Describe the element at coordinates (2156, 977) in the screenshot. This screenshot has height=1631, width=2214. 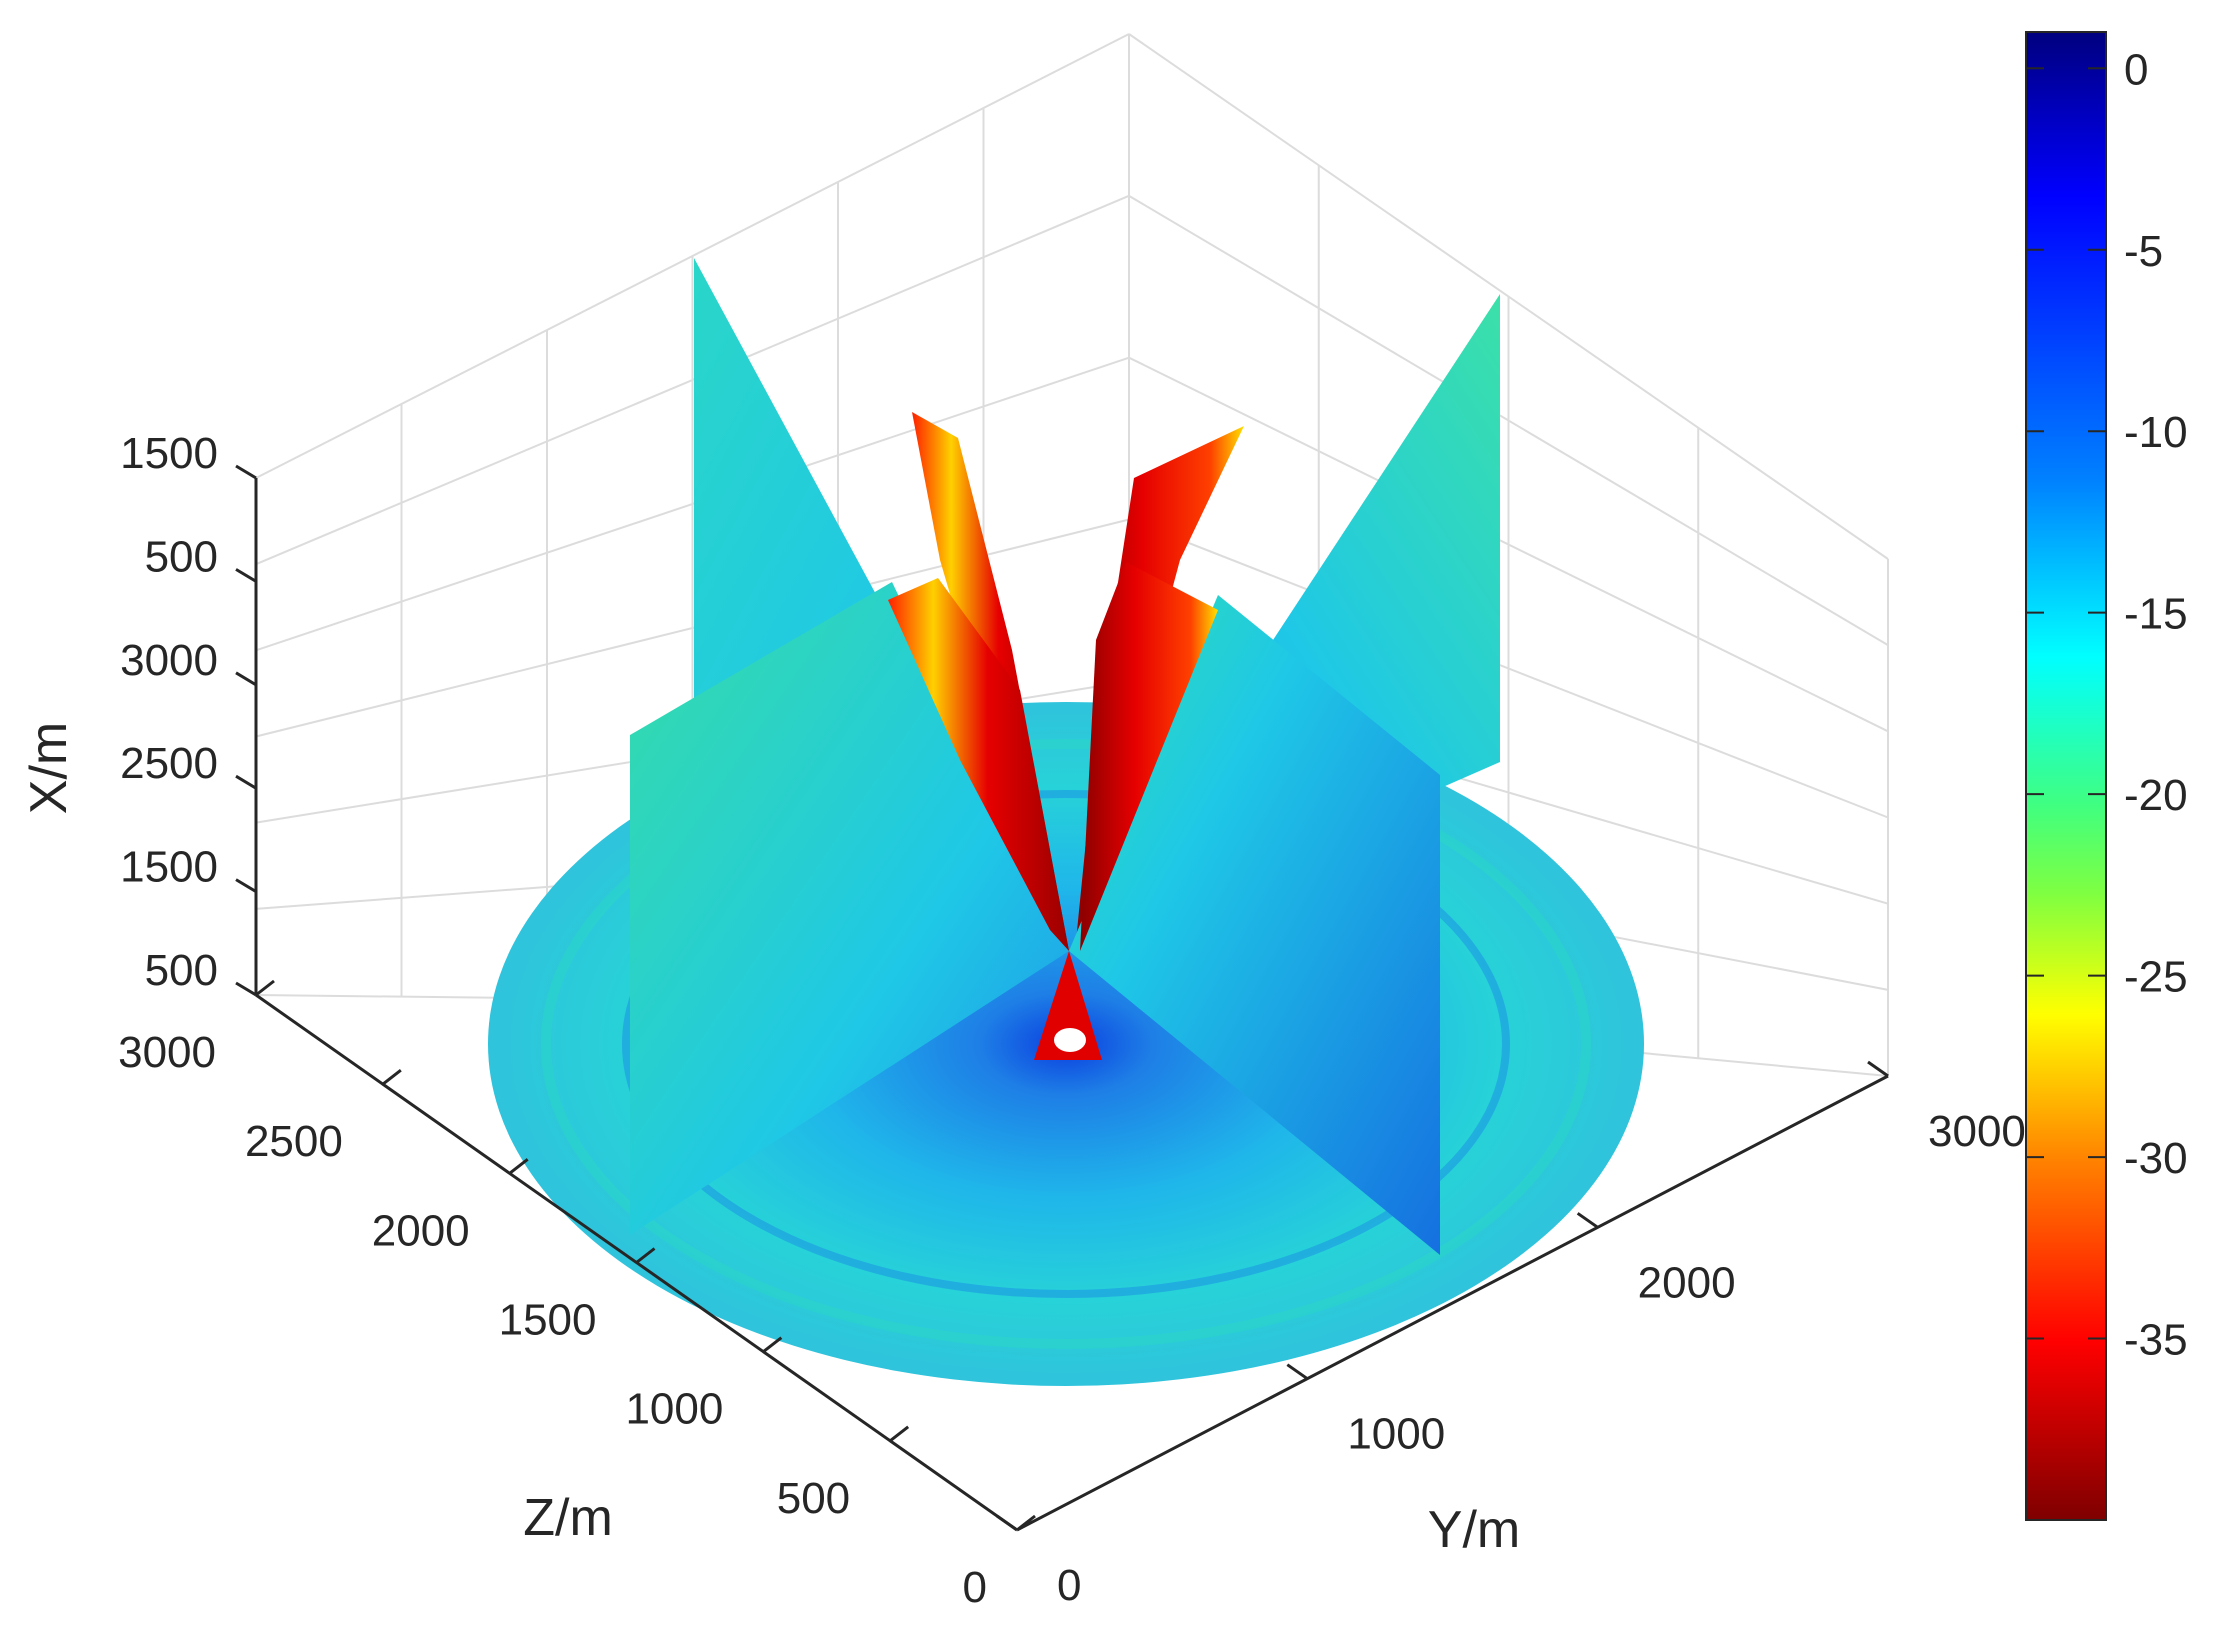
I see `colorbar-tick-label: -25` at that location.